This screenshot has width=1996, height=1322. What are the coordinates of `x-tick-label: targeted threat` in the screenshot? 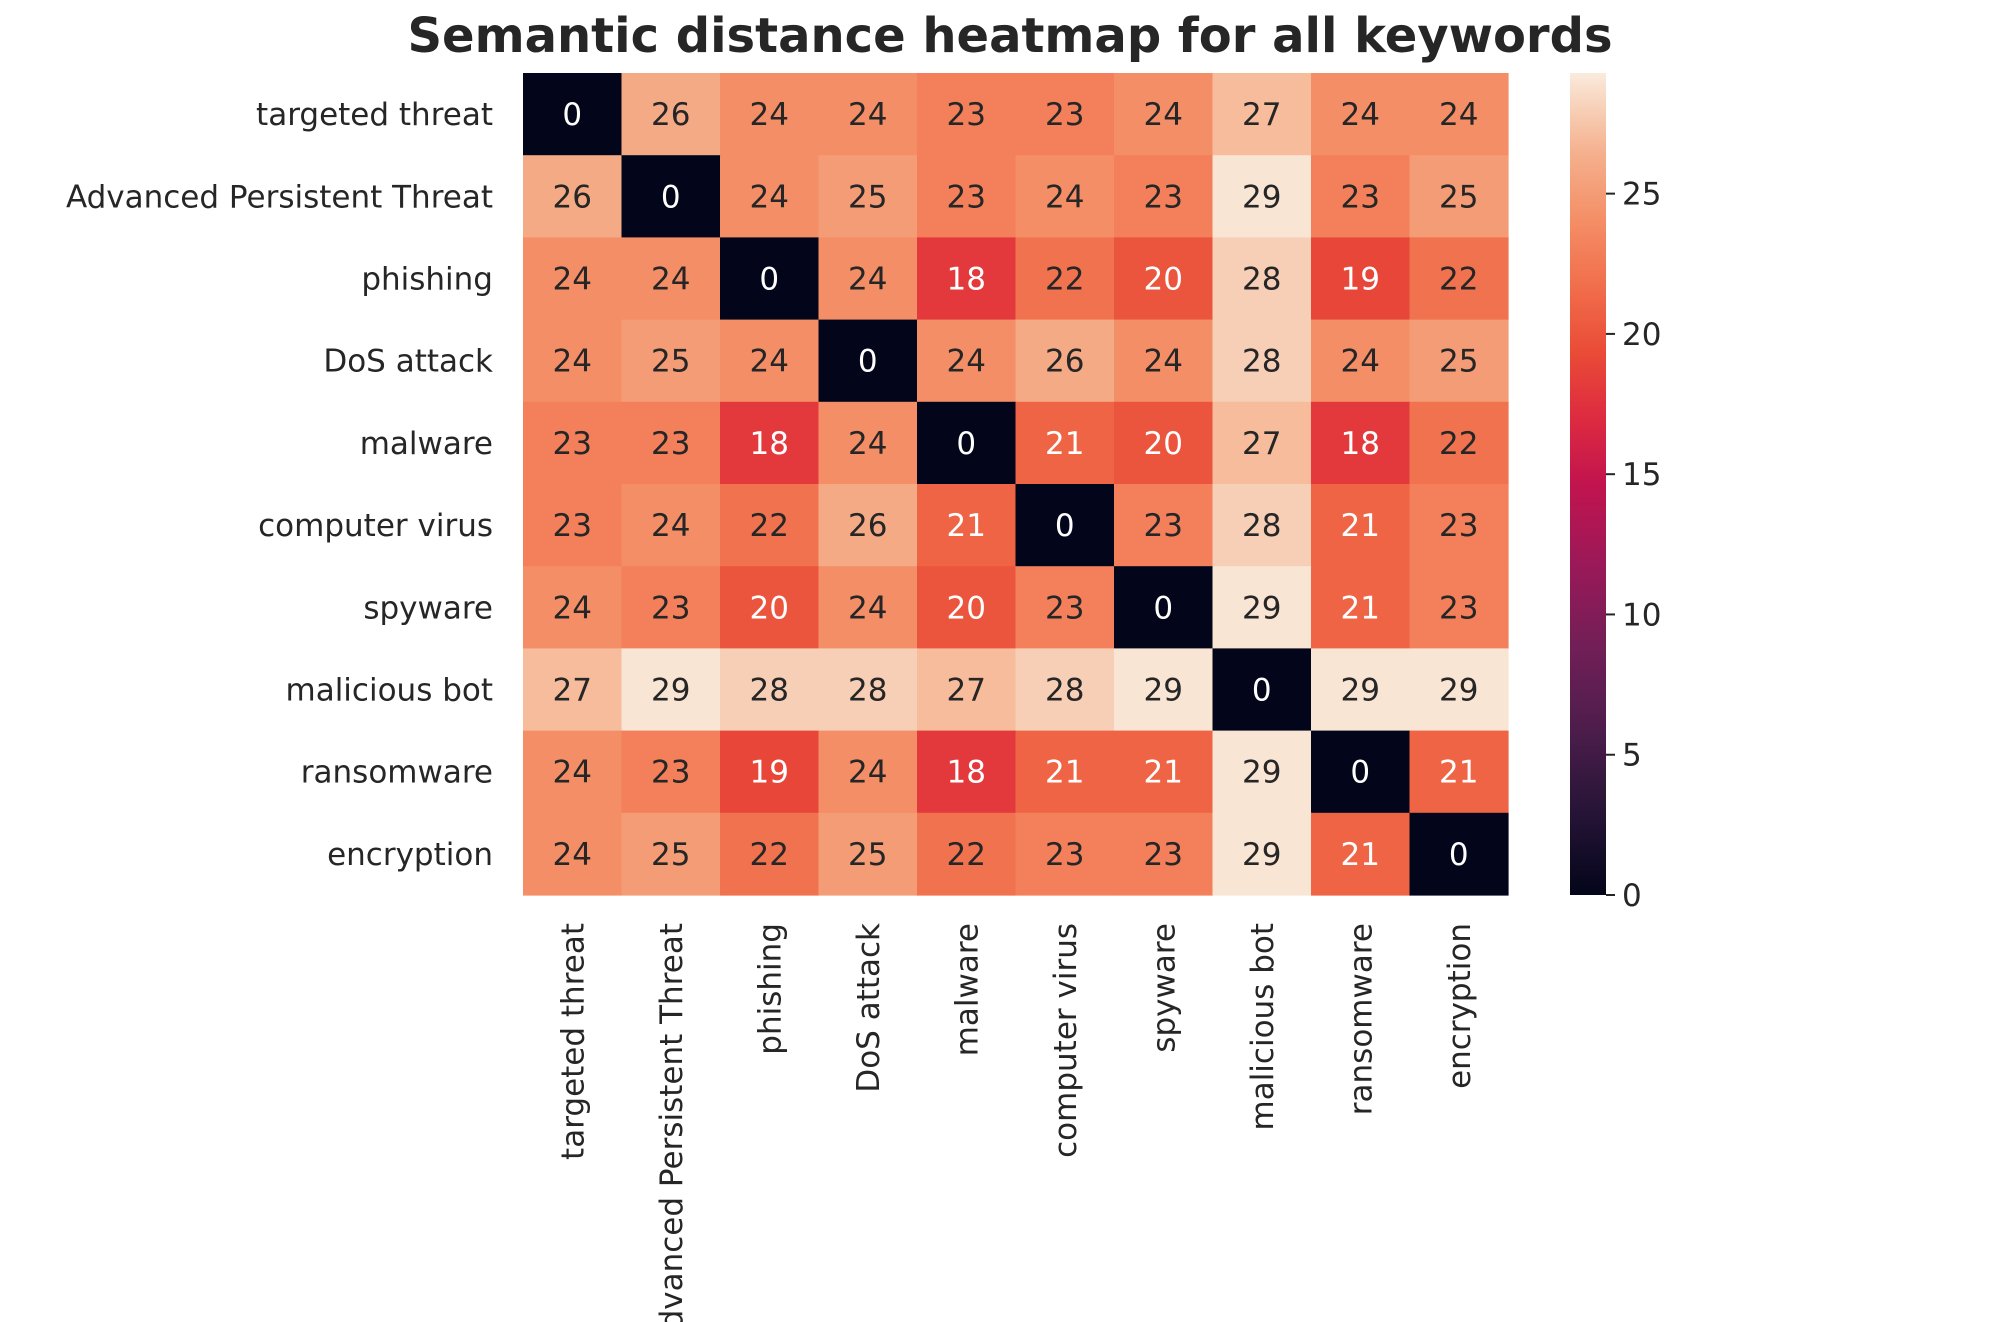 It's located at (573, 1041).